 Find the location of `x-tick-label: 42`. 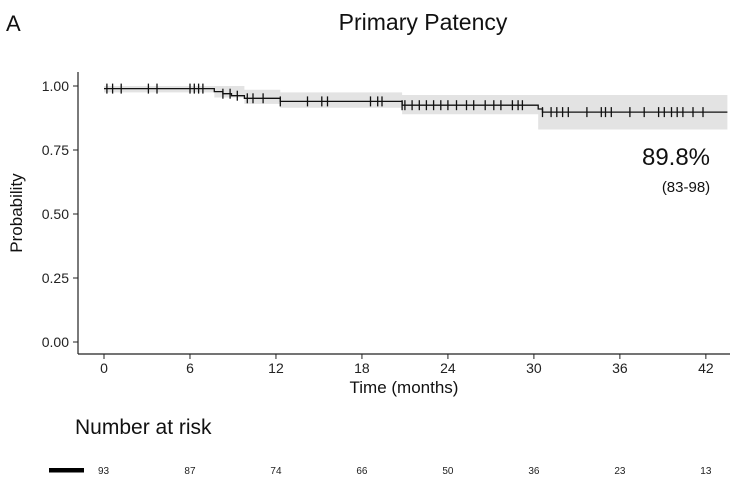

x-tick-label: 42 is located at coordinates (706, 368).